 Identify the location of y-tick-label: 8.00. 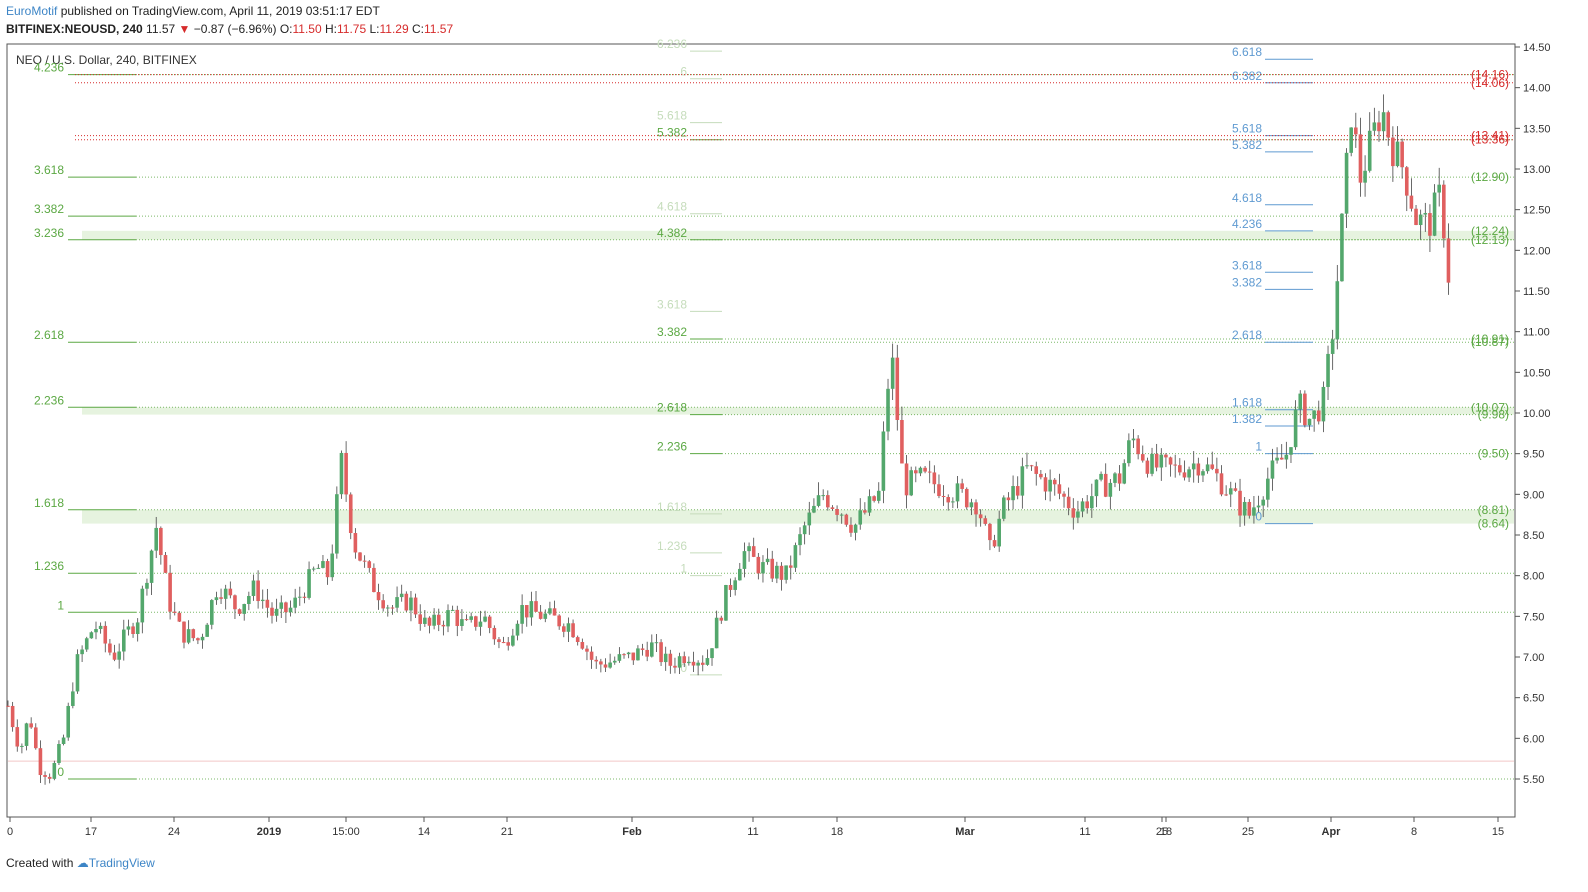
(1533, 577).